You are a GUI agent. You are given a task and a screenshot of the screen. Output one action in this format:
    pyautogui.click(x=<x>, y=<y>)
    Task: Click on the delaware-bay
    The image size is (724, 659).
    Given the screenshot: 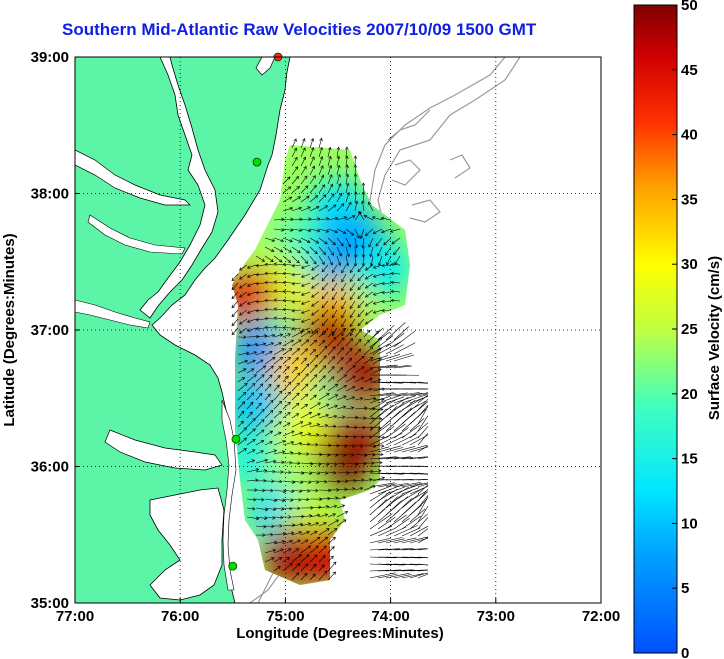 What is the action you would take?
    pyautogui.click(x=265, y=66)
    